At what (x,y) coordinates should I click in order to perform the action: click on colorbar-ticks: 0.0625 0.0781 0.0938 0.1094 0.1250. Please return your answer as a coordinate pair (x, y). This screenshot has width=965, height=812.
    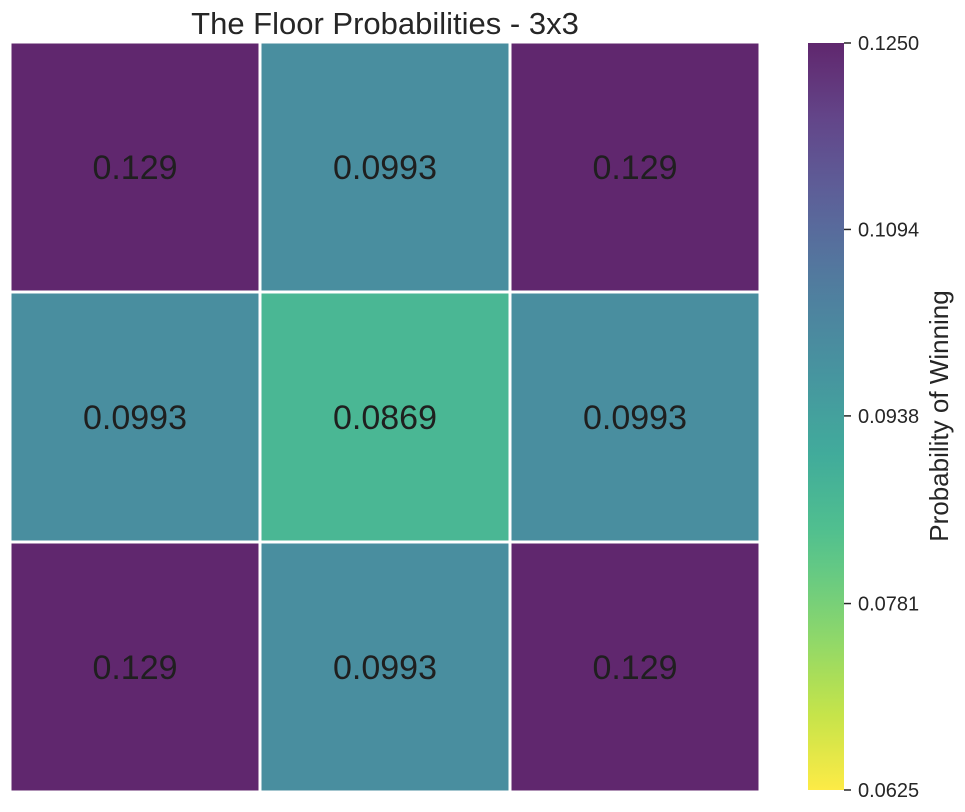
    Looking at the image, I should click on (881, 417).